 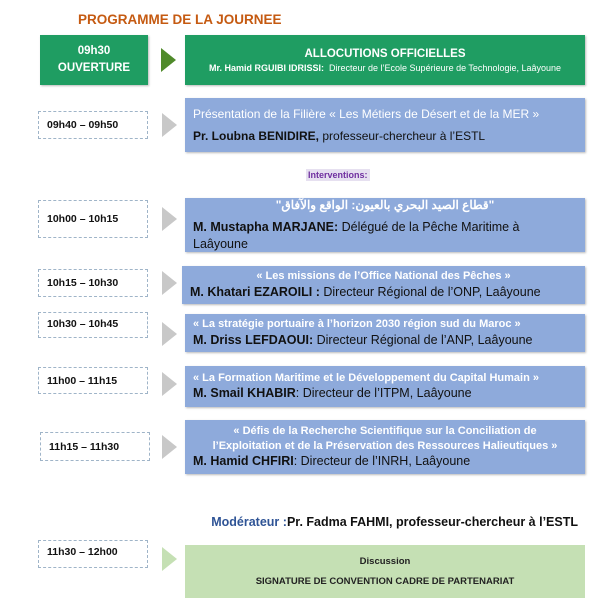 I want to click on intervention-speaker: M. Smail KHABIR, so click(x=244, y=393).